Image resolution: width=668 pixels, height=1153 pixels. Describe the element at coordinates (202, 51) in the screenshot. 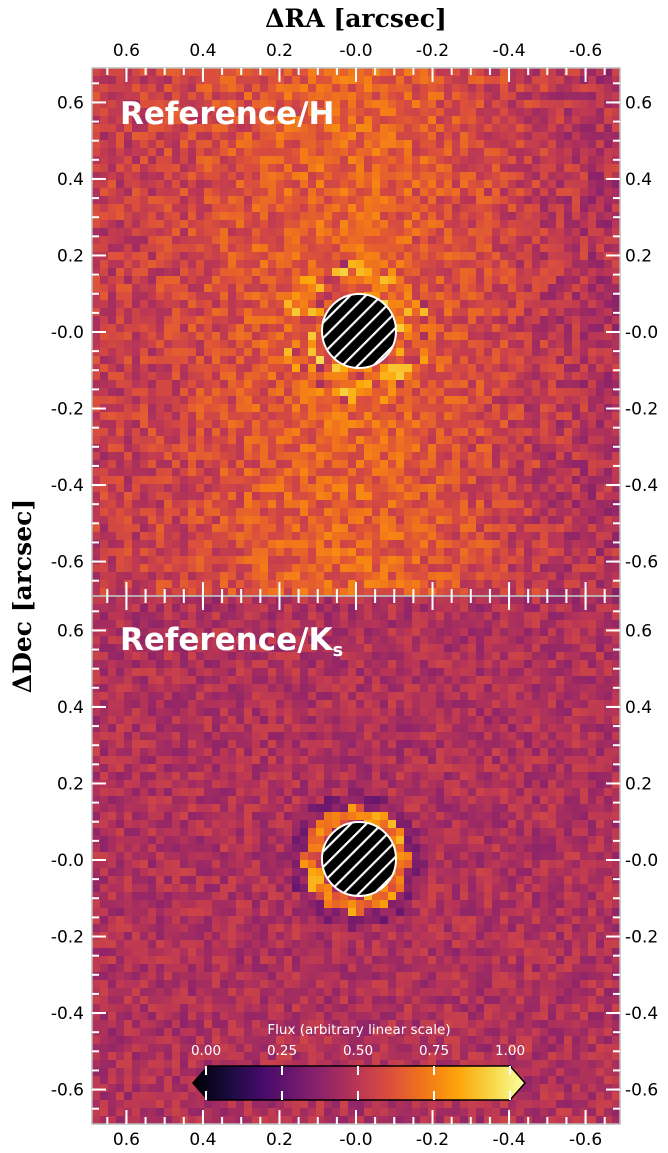

I see `x-tick-label-top: 0.4` at that location.